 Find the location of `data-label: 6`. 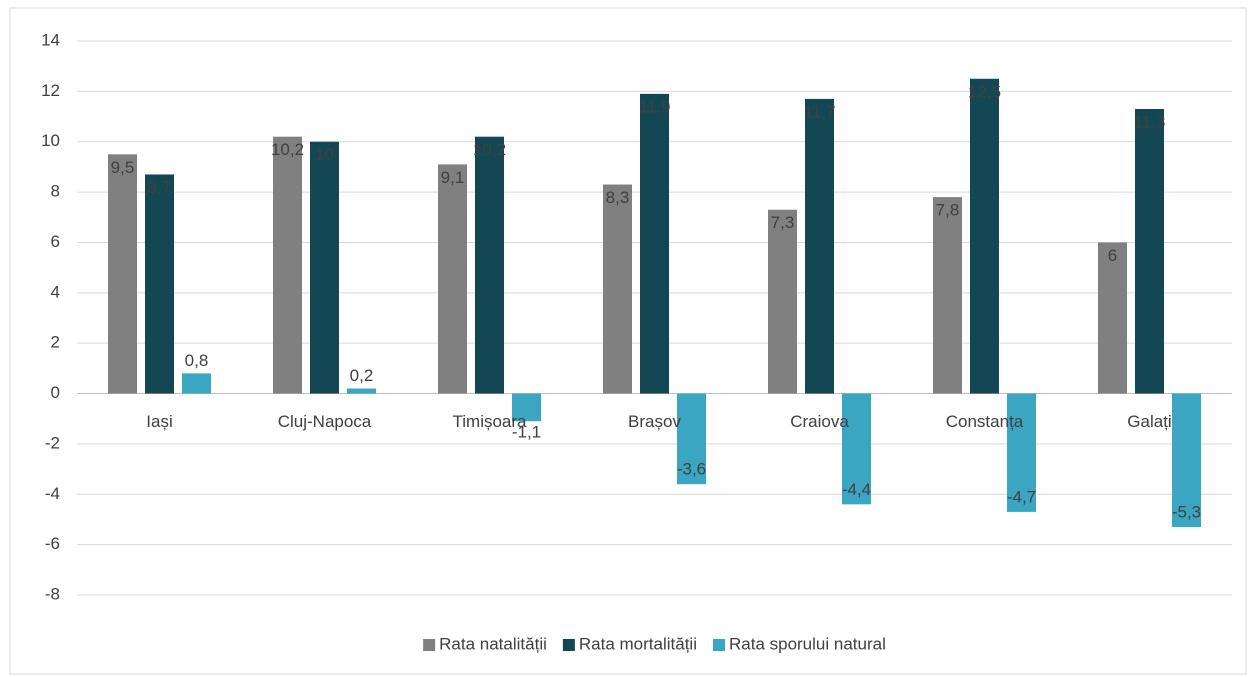

data-label: 6 is located at coordinates (1112, 255).